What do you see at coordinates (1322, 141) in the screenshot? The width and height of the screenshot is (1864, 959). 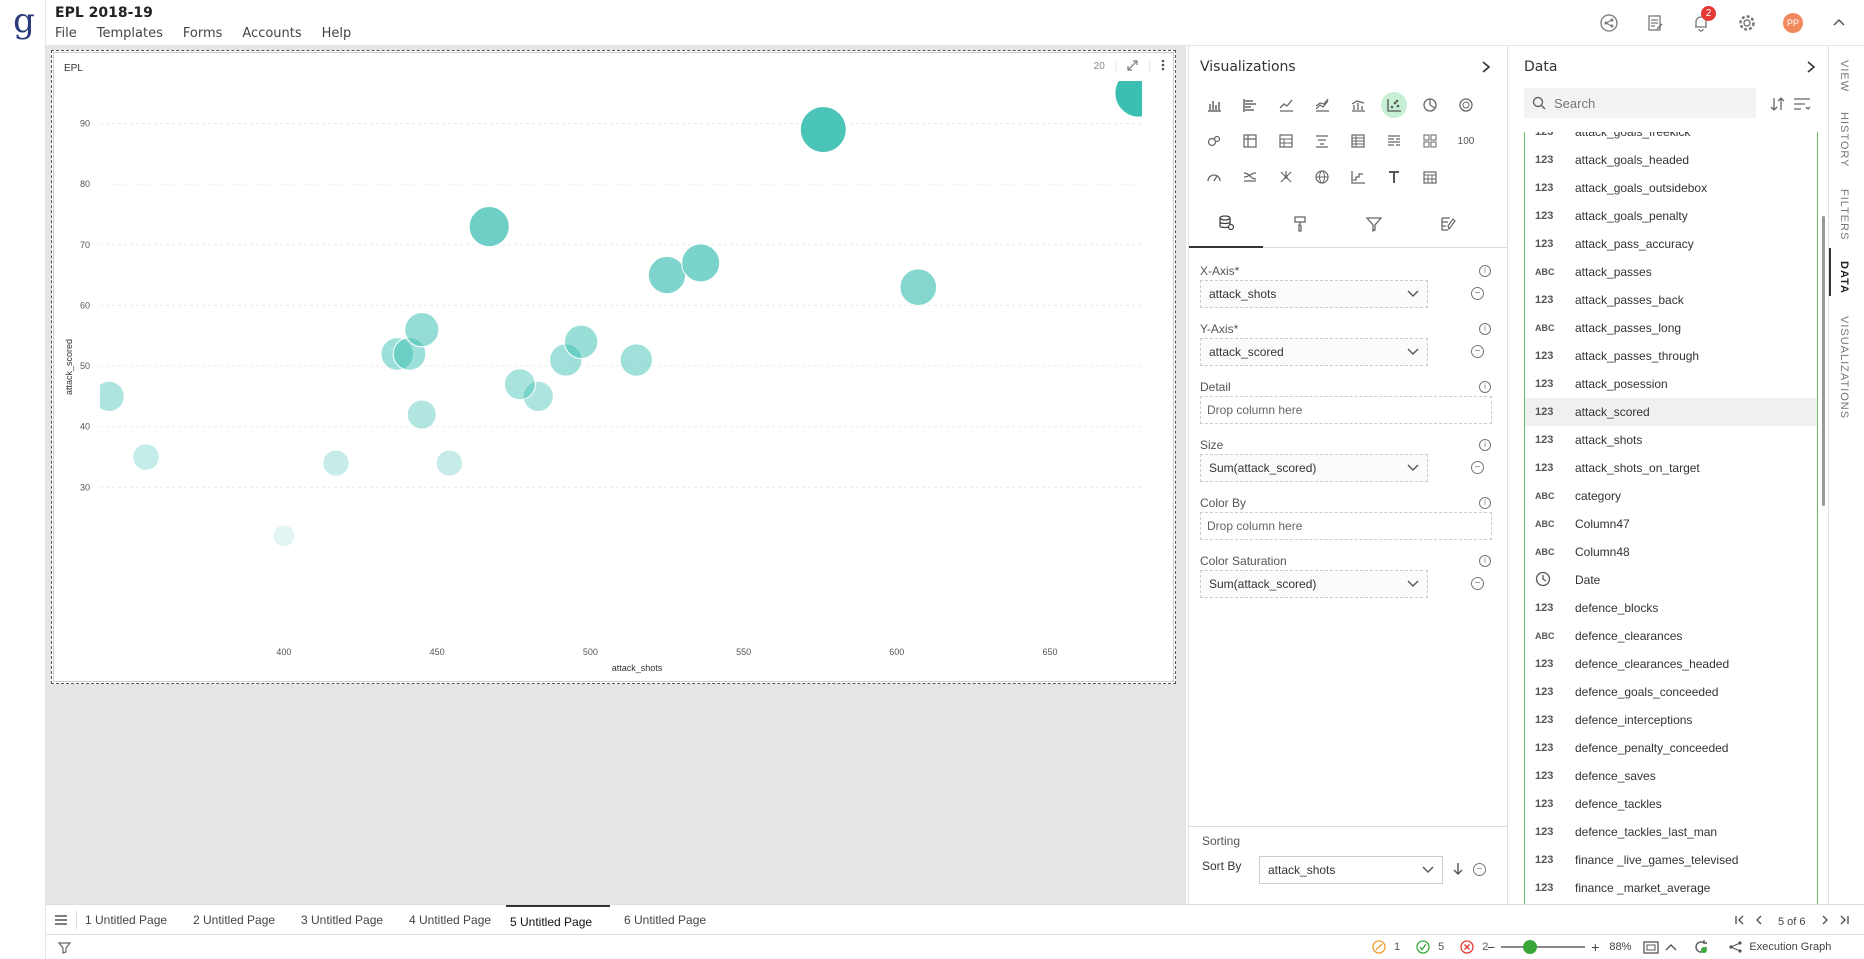 I see `filter-list-icon` at bounding box center [1322, 141].